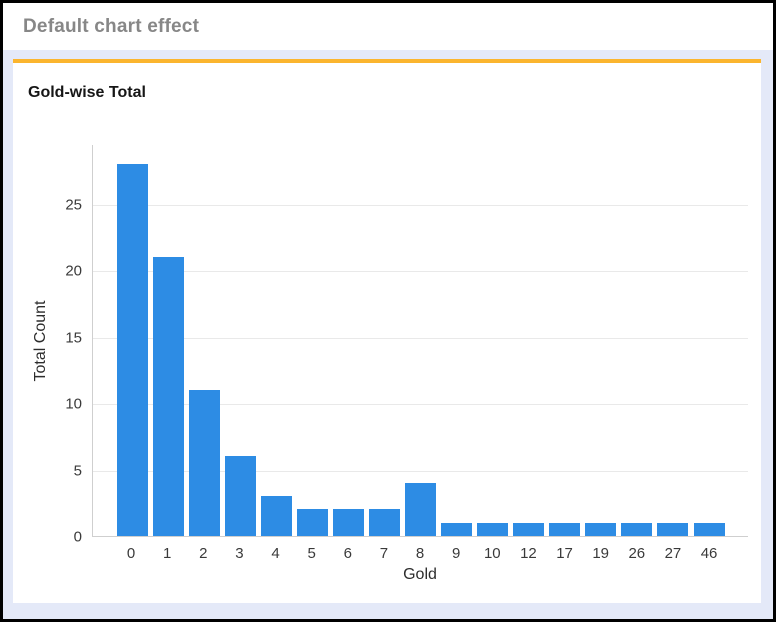 Image resolution: width=776 pixels, height=622 pixels. I want to click on x-tick-labels: 0 1 2 3 4 5 6 7 8 9 10 12 17 19 26 27 46, so click(420, 553).